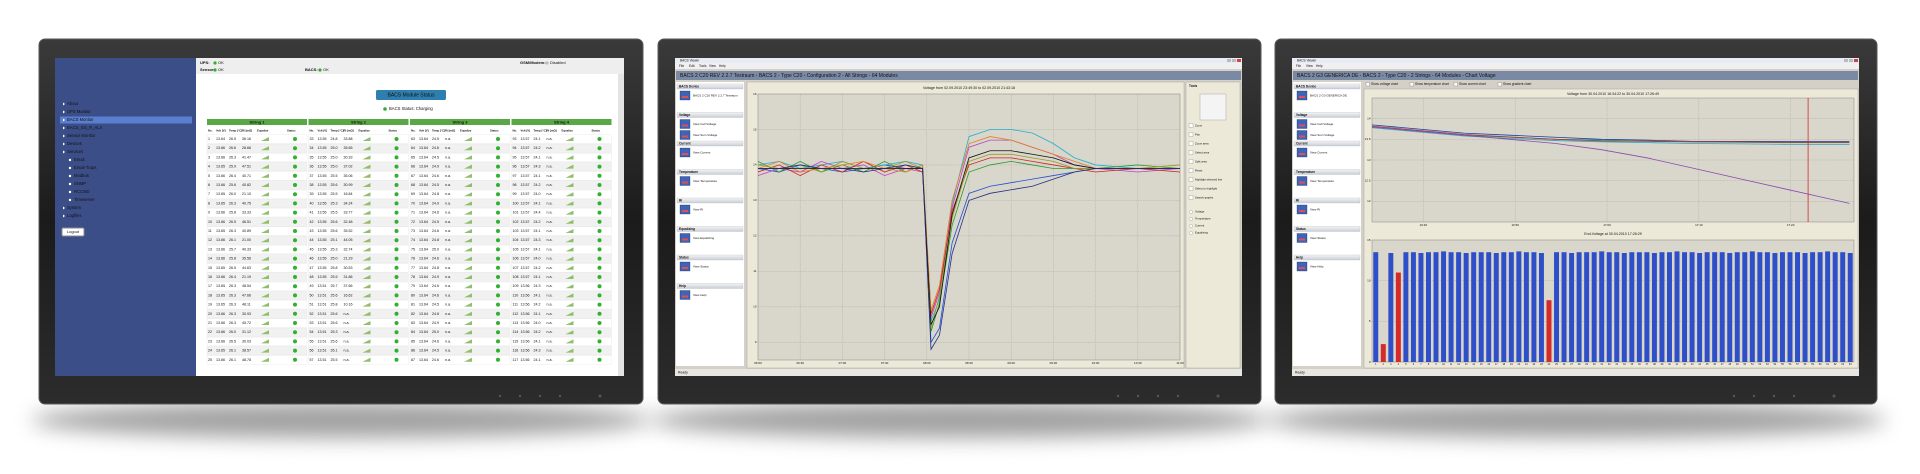 The image size is (1920, 474). What do you see at coordinates (81, 175) in the screenshot?
I see `nav-subitem: Modbus` at bounding box center [81, 175].